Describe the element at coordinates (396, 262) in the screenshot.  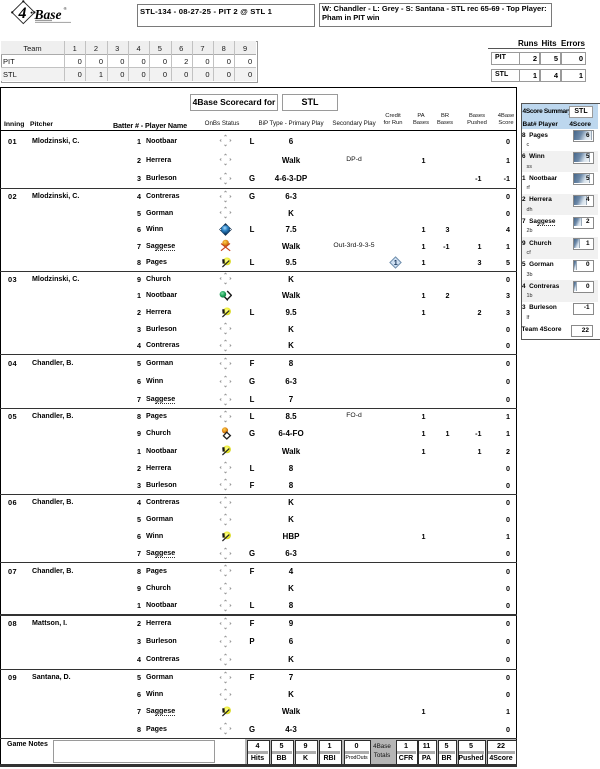
I see `svg-text: 1` at that location.